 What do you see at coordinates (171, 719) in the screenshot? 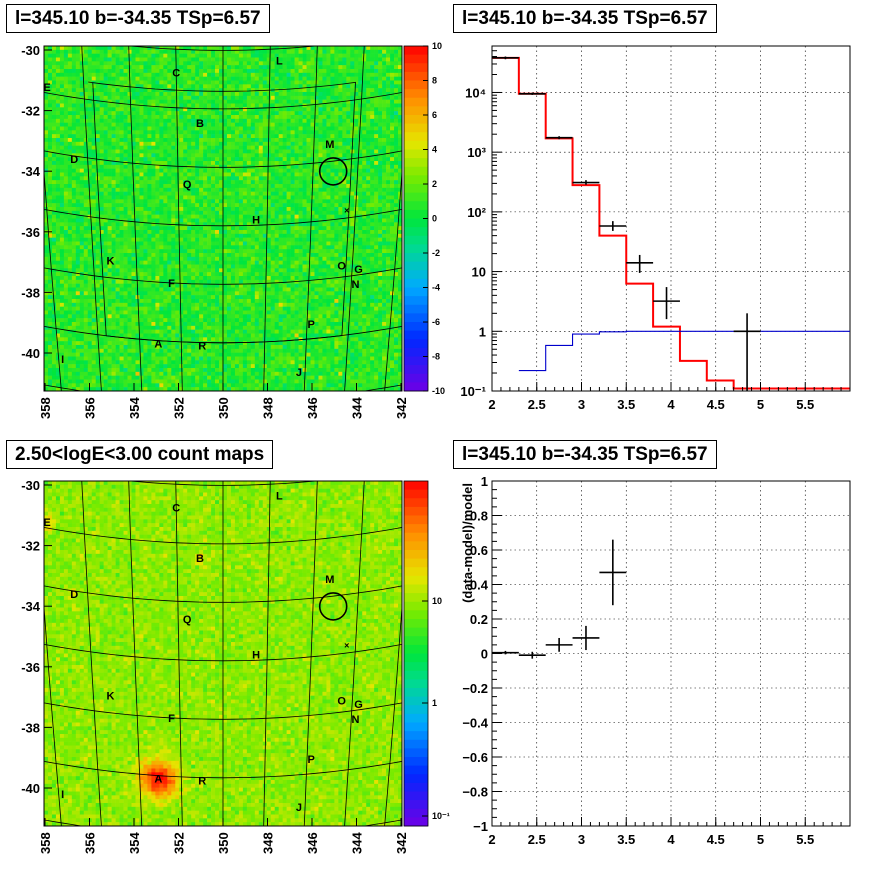
I see `source-label-f: F` at bounding box center [171, 719].